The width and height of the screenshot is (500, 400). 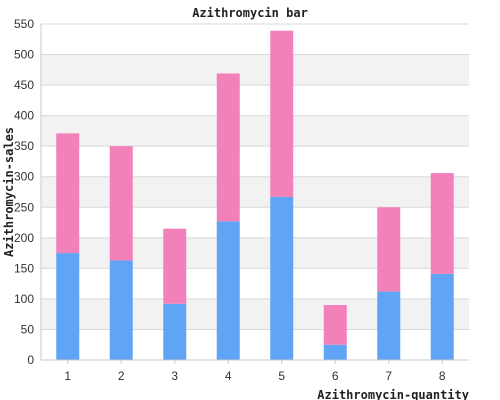 I want to click on y-tick-label: 400, so click(x=24, y=116).